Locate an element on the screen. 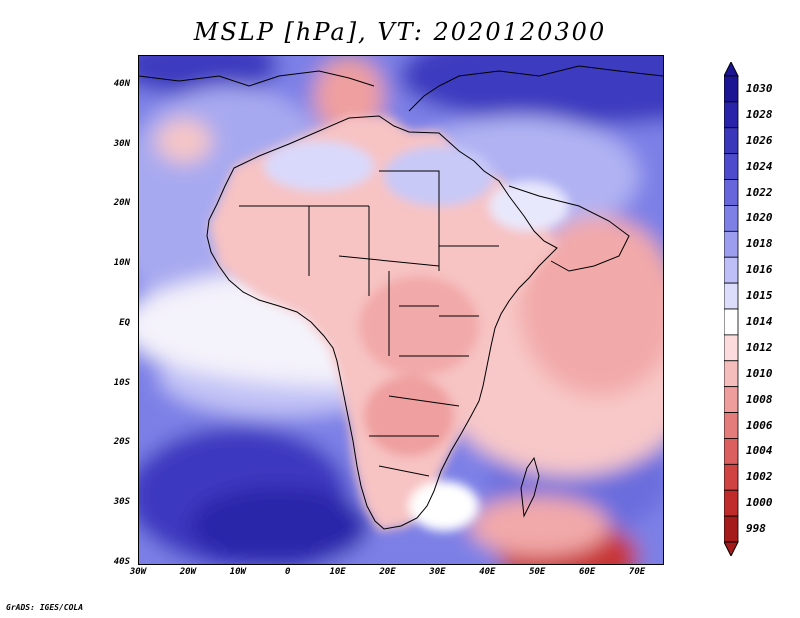 Image resolution: width=800 pixels, height=618 pixels. colorbar-level-label: 1028 is located at coordinates (759, 114).